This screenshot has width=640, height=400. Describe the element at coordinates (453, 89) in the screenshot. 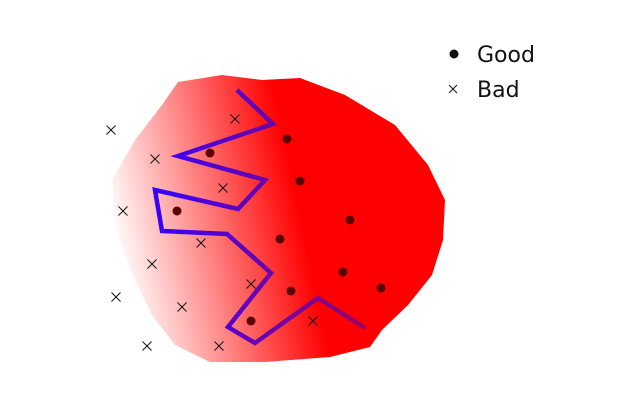

I see `legend-bad-marker` at that location.